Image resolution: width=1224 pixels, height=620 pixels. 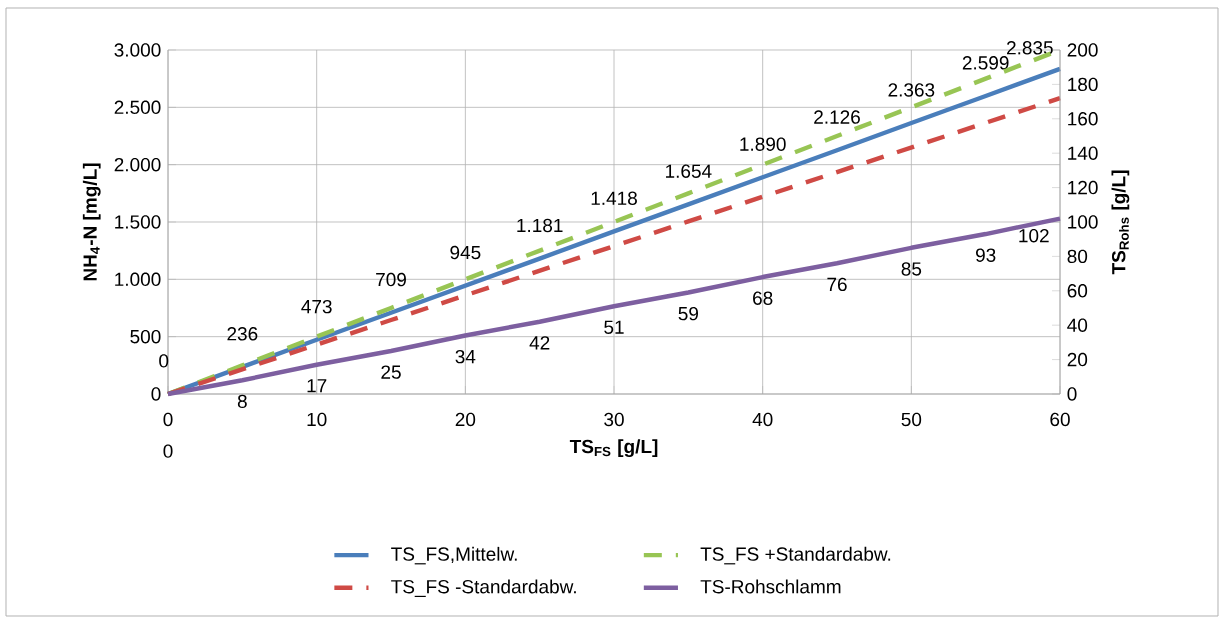 I want to click on data-label: 59, so click(x=688, y=313).